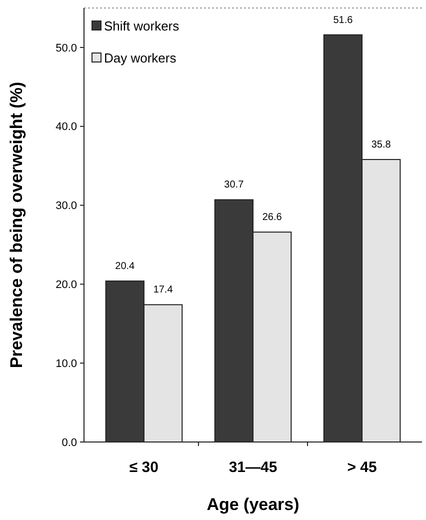 The image size is (426, 520). I want to click on x-tick-label: 31—45, so click(253, 467).